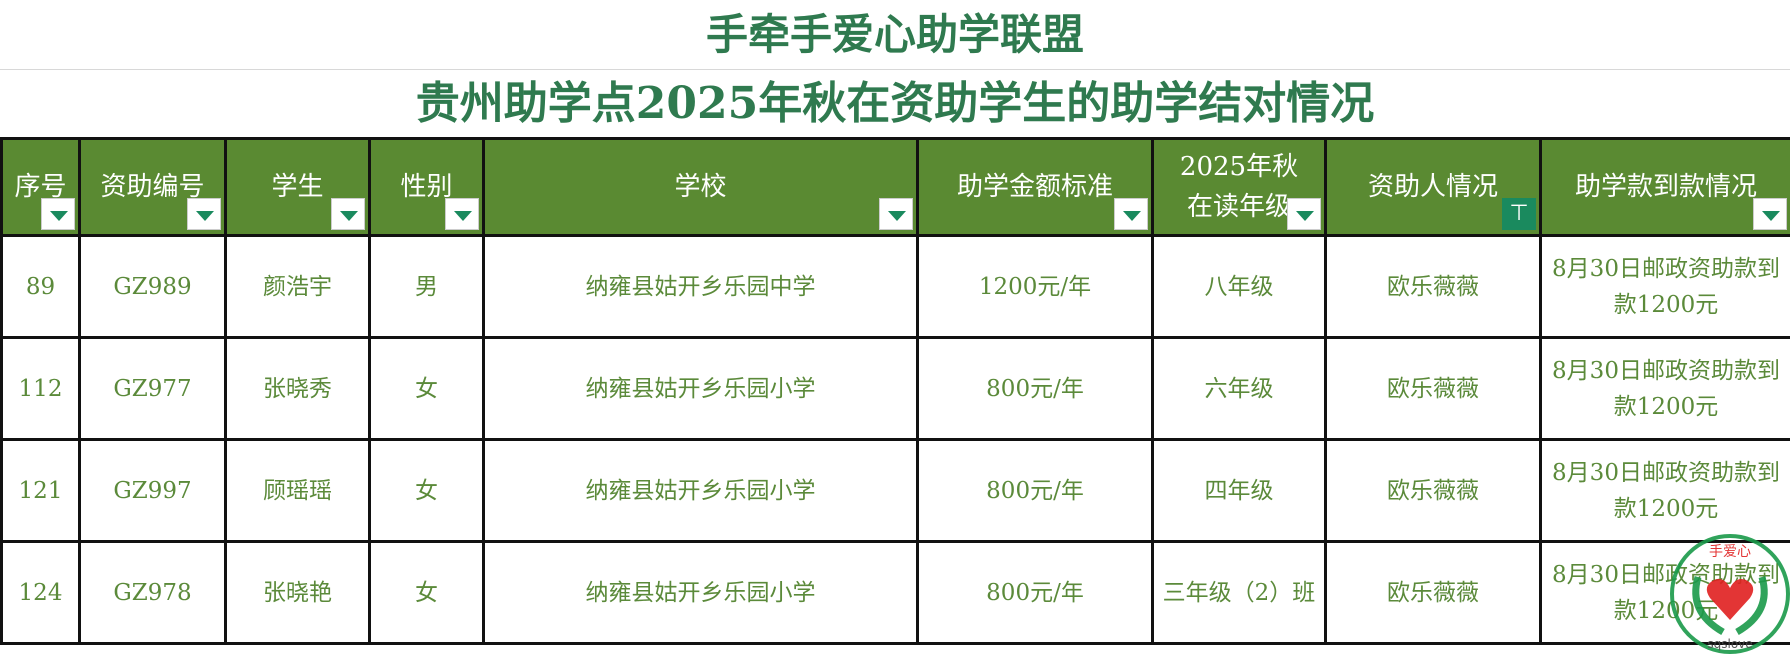 The height and width of the screenshot is (656, 1790). I want to click on column-header-amount: 助学金额标准, so click(1035, 187).